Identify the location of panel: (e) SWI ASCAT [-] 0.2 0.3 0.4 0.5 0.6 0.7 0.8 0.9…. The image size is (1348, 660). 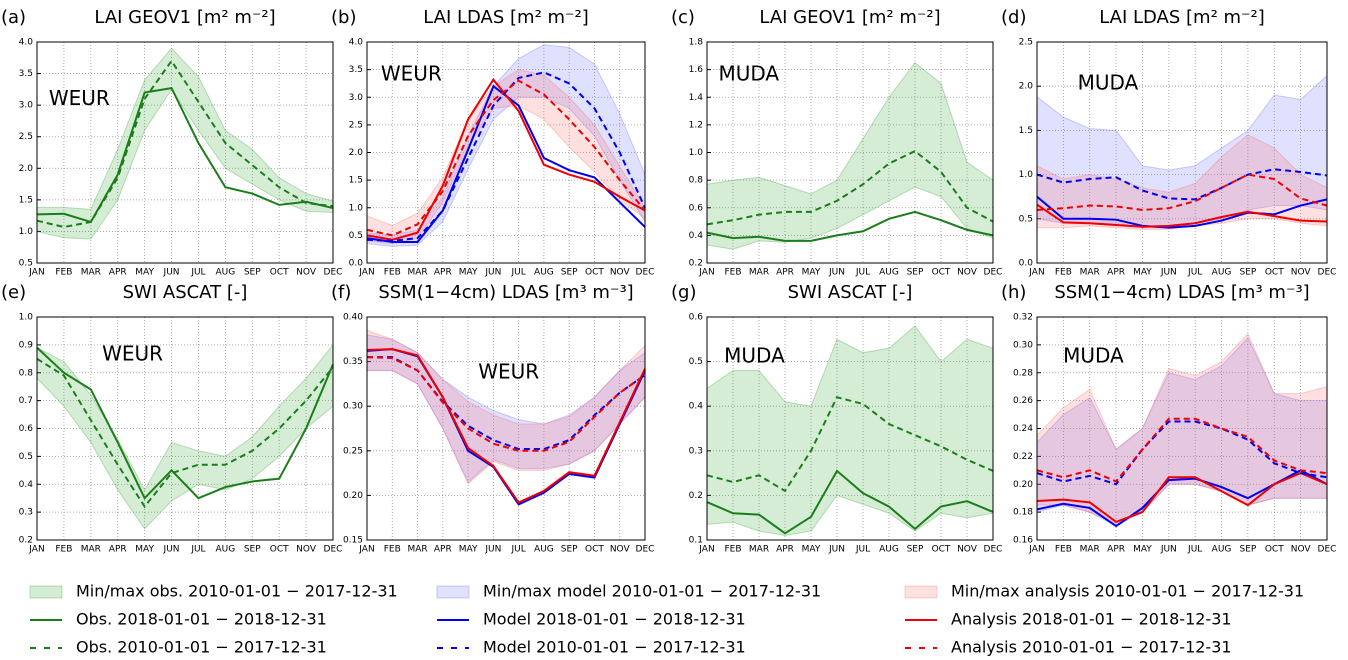
(171, 418).